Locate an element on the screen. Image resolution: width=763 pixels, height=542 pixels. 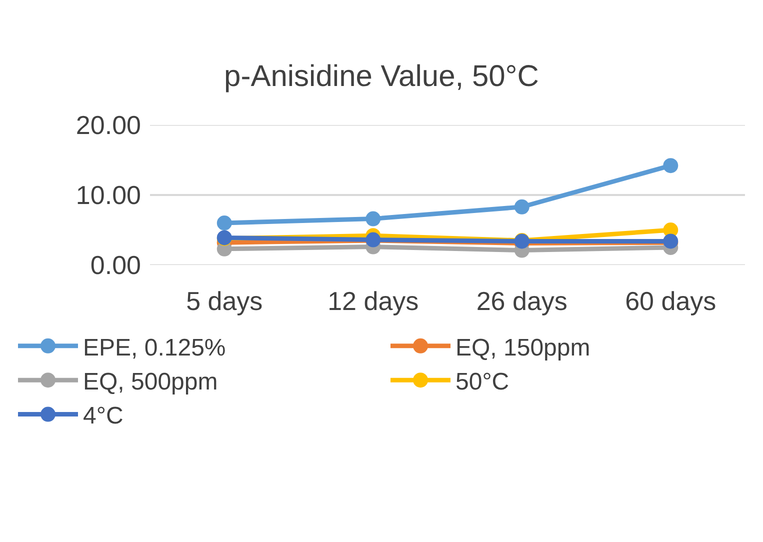
x-tick-label: 5 days is located at coordinates (224, 301).